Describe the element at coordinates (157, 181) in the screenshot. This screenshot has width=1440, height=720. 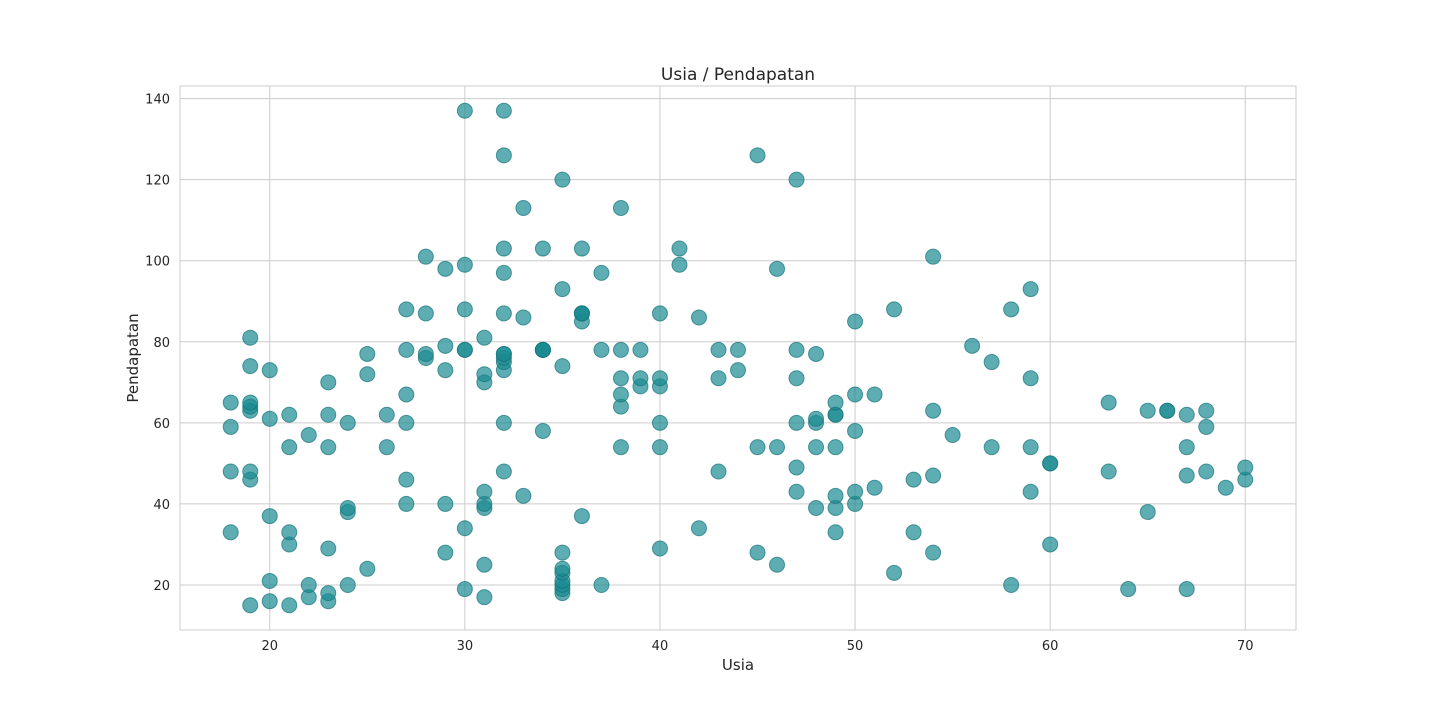
I see `y-tick-label: 120` at that location.